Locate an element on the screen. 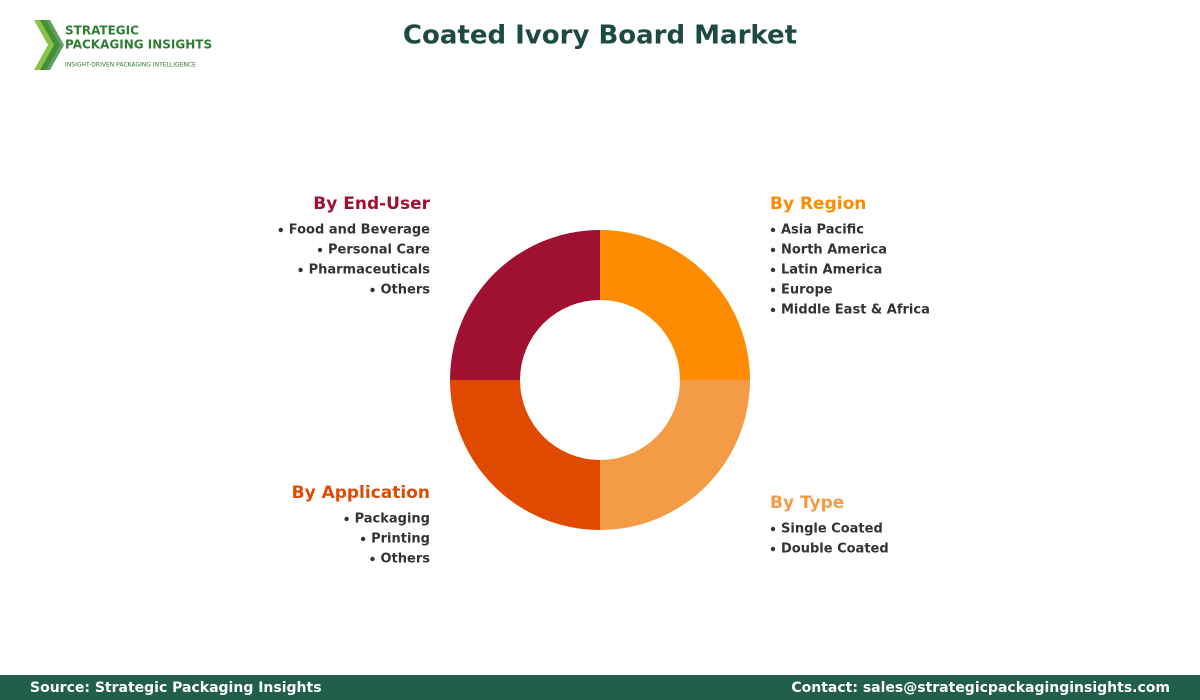  segment-item: Asia Pacific is located at coordinates (822, 230).